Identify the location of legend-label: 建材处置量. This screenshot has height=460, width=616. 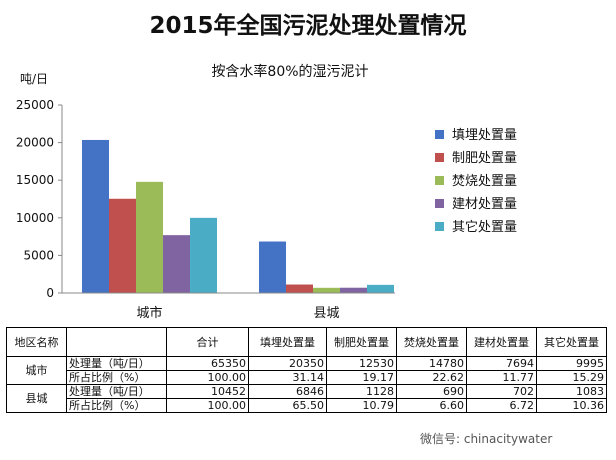
(484, 204).